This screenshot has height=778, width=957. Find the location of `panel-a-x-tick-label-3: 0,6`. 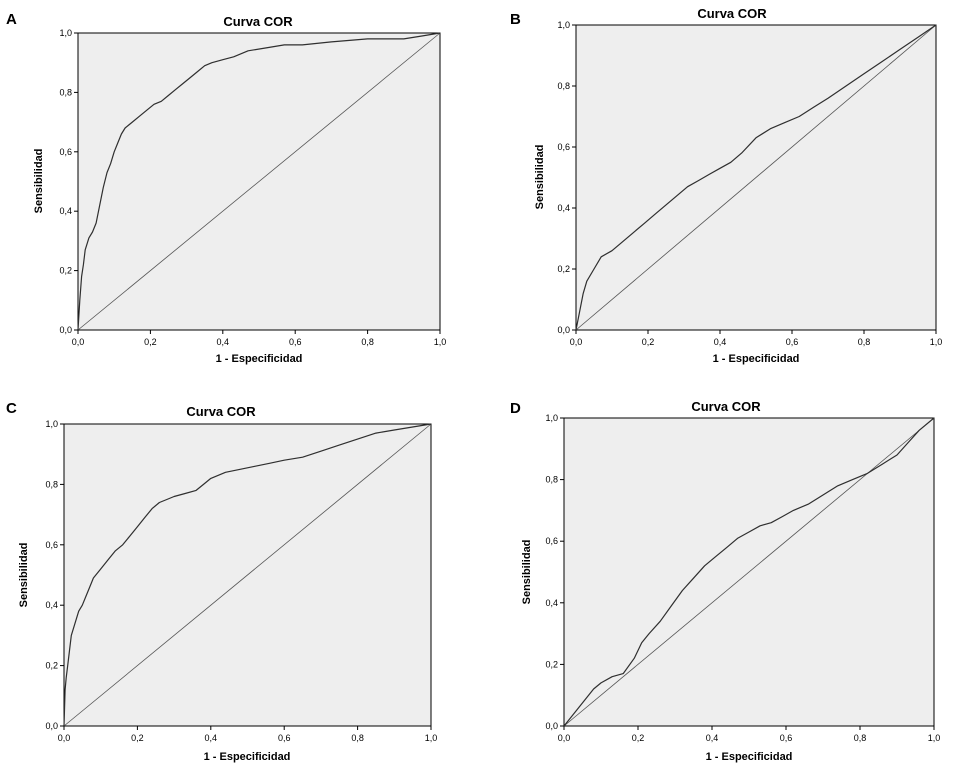

panel-a-x-tick-label-3: 0,6 is located at coordinates (295, 342).